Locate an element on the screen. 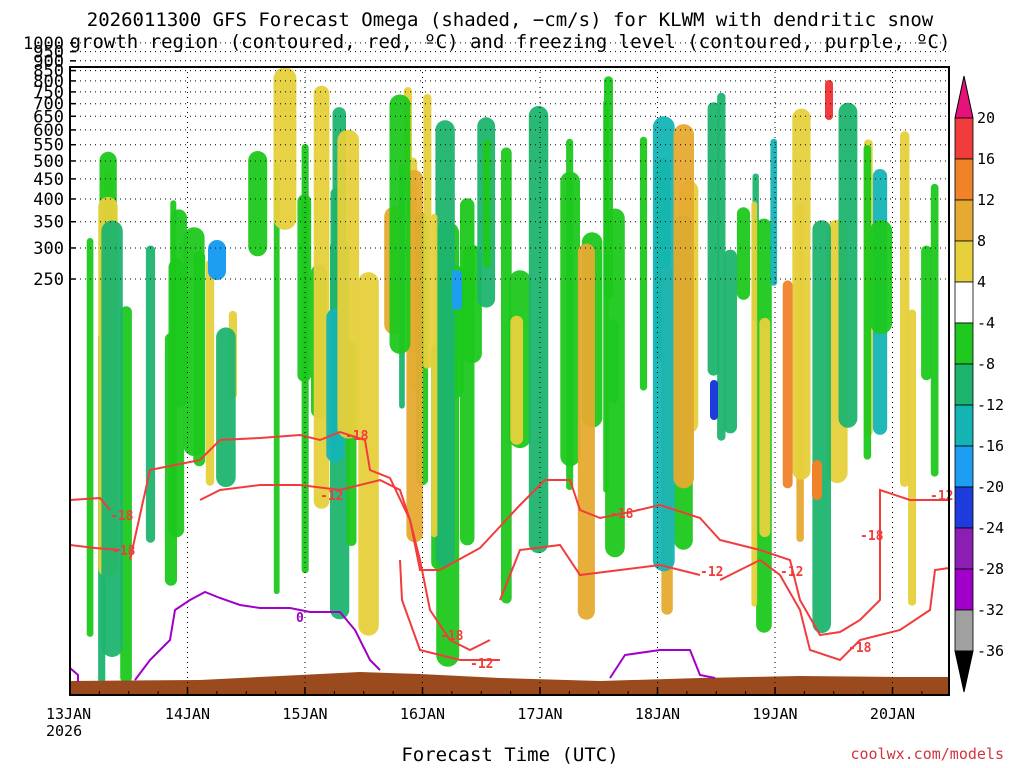  y-tick-label: 900 is located at coordinates (48, 62).